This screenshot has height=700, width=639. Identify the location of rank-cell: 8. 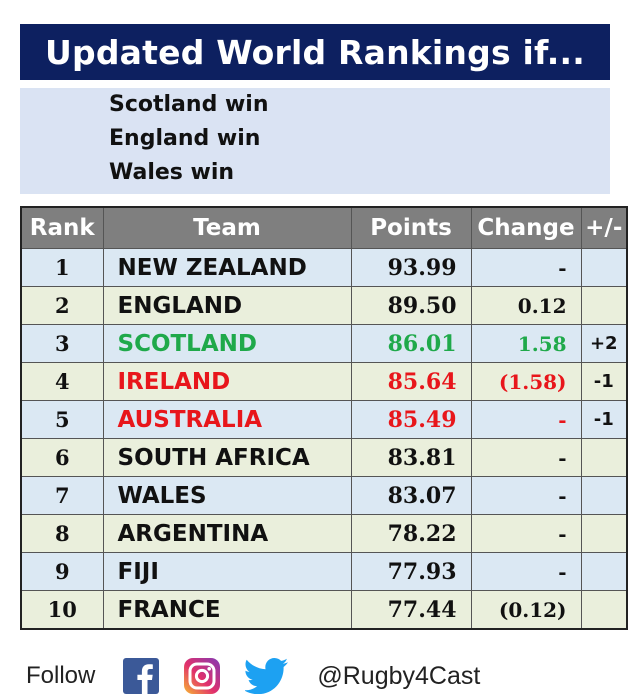
(62, 533).